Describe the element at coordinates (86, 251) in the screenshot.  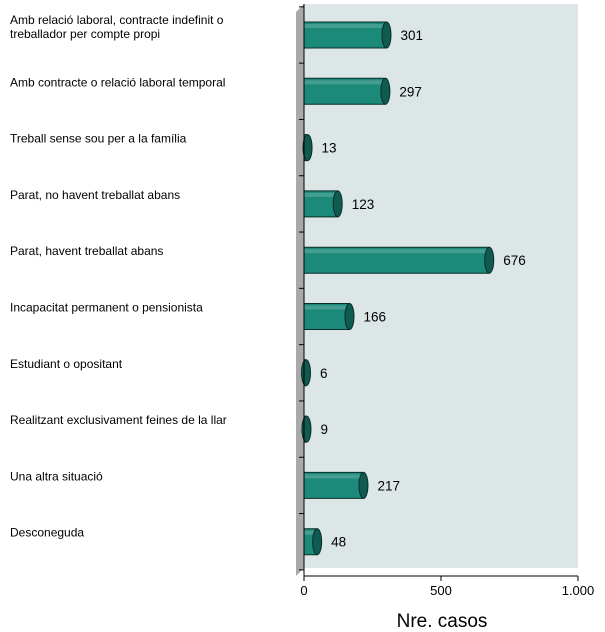
I see `category-label: Parat, havent treballat abans` at that location.